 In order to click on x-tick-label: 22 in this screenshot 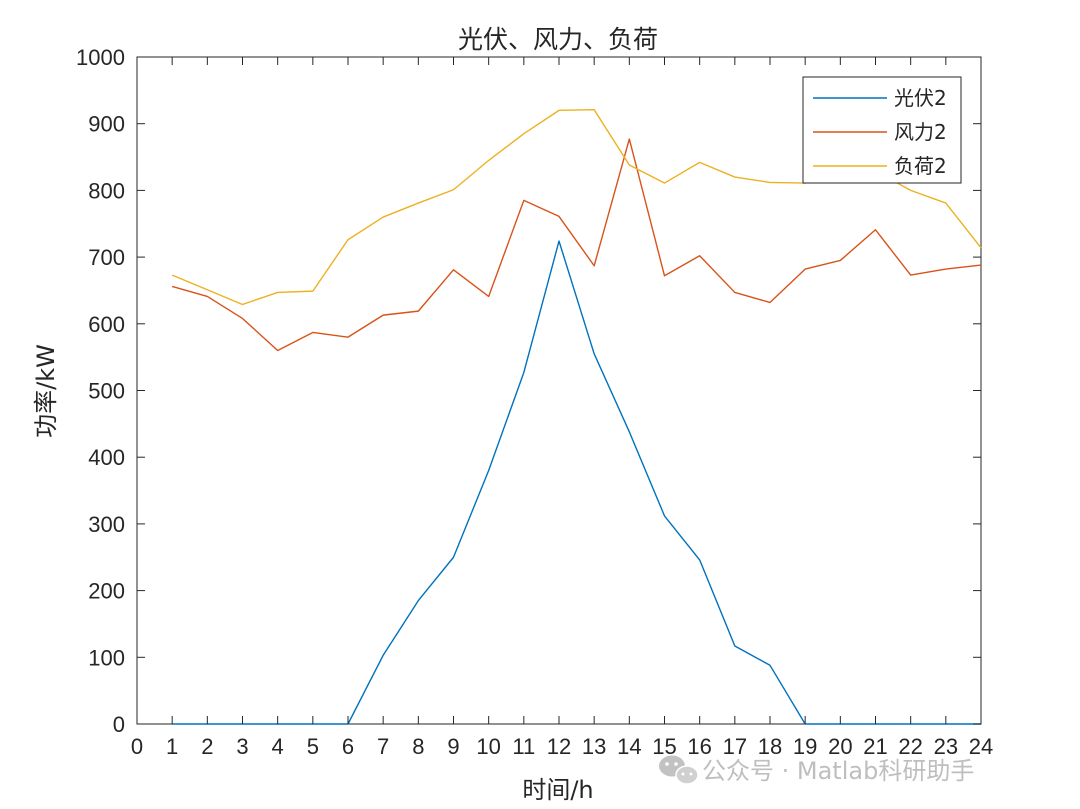, I will do `click(910, 746)`.